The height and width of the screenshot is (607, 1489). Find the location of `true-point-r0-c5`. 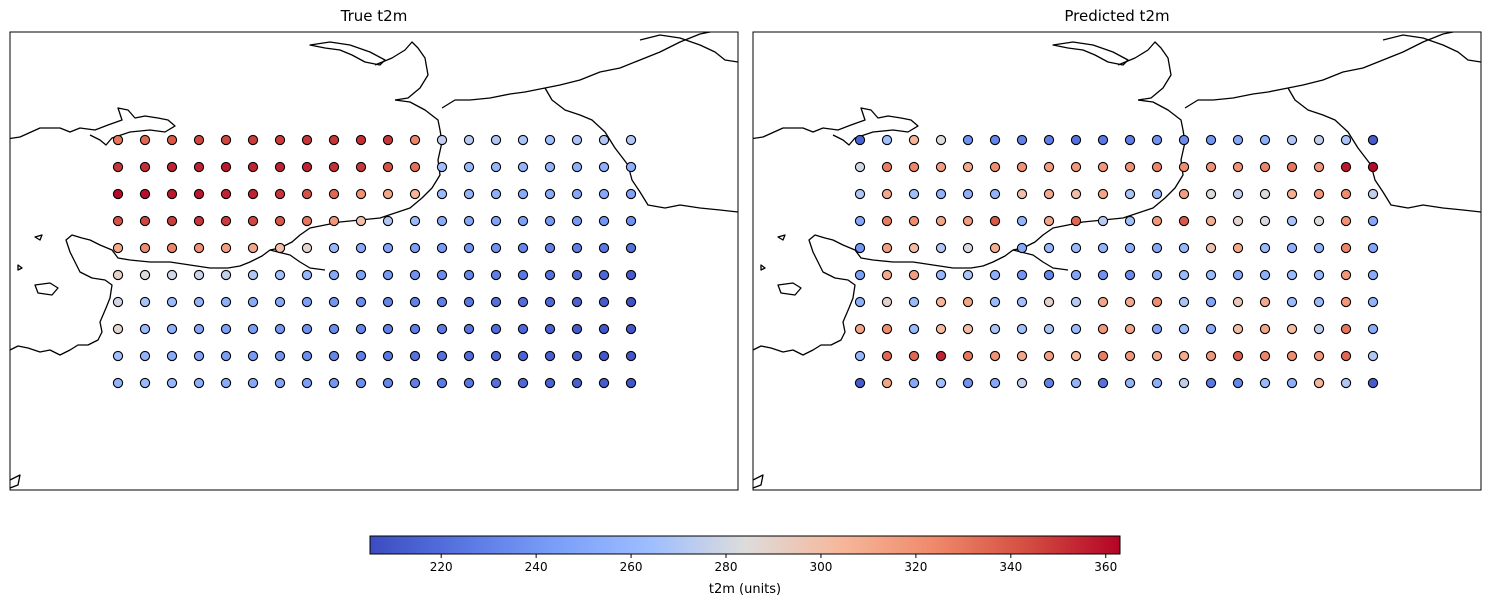

true-point-r0-c5 is located at coordinates (253, 140).